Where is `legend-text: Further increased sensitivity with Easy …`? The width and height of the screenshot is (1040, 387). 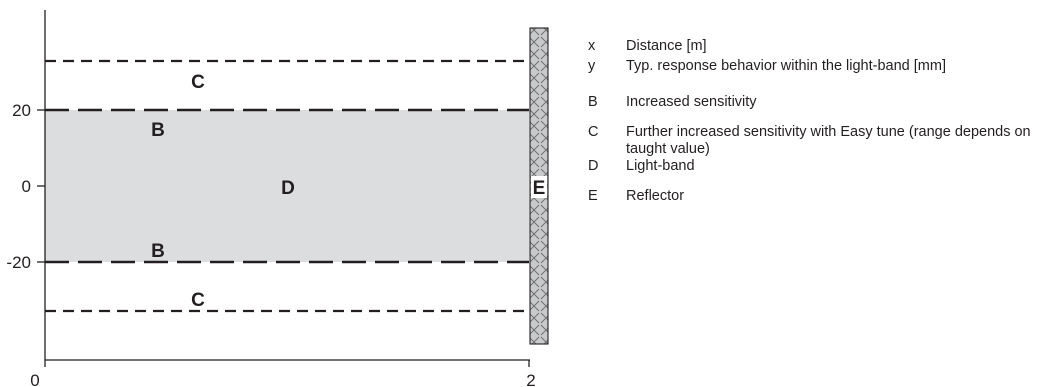
legend-text: Further increased sensitivity with Easy … is located at coordinates (828, 140).